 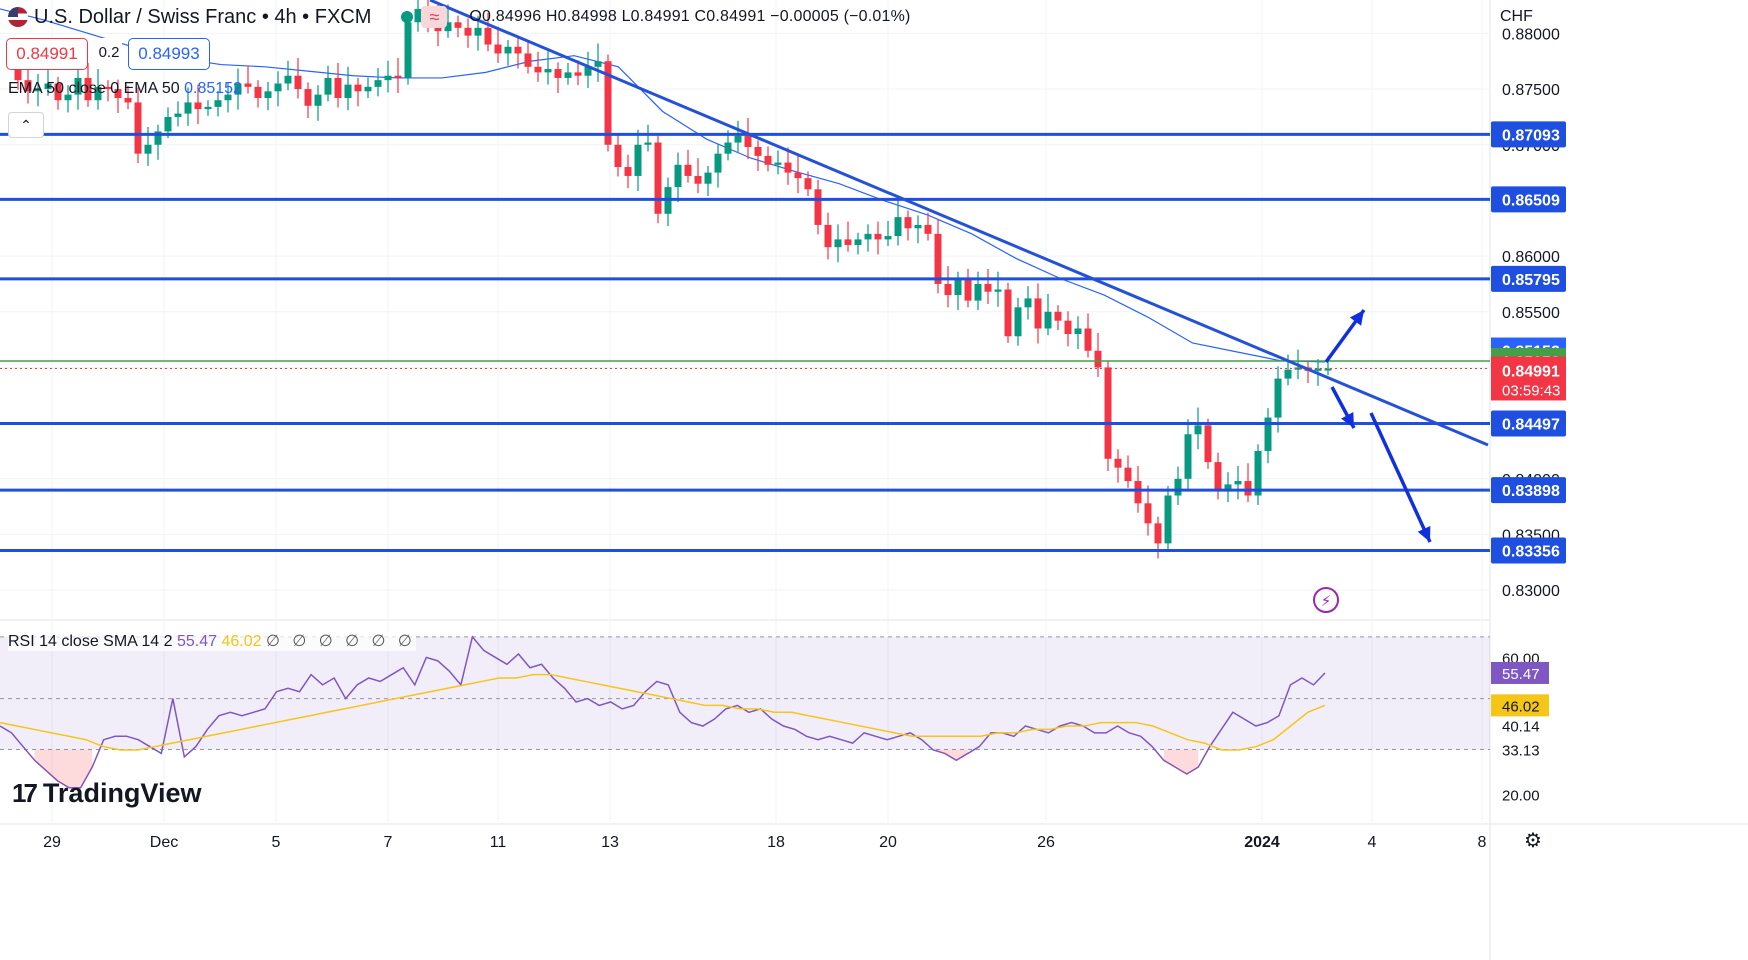 I want to click on ema-legend: EMA 50 close 0 EMA 50 0.85152, so click(x=125, y=89).